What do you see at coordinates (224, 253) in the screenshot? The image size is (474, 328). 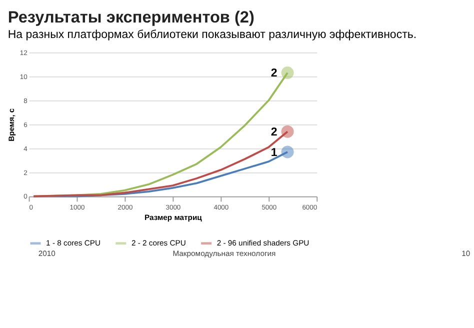 I see `text: Макромодульная технология` at bounding box center [224, 253].